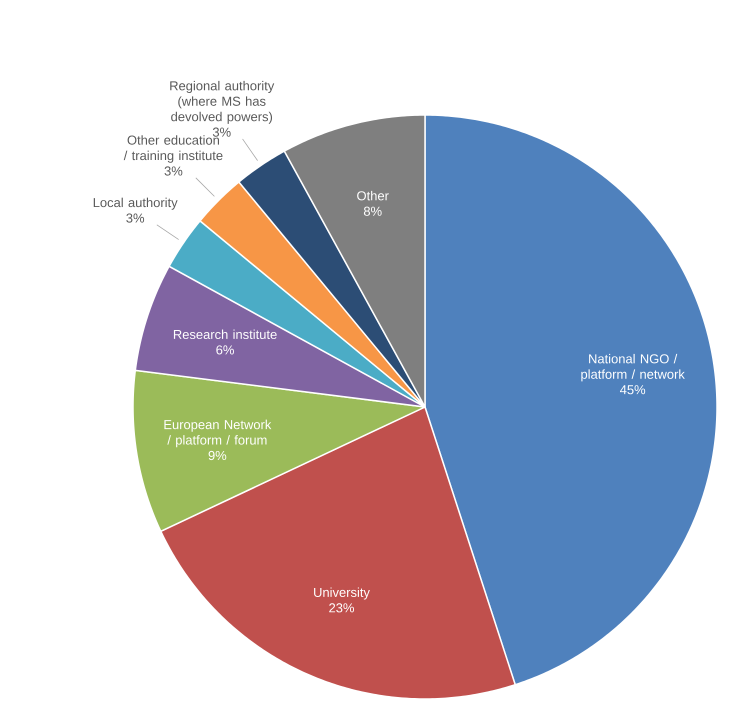 The height and width of the screenshot is (707, 732). Describe the element at coordinates (225, 349) in the screenshot. I see `data-label: 6%` at that location.